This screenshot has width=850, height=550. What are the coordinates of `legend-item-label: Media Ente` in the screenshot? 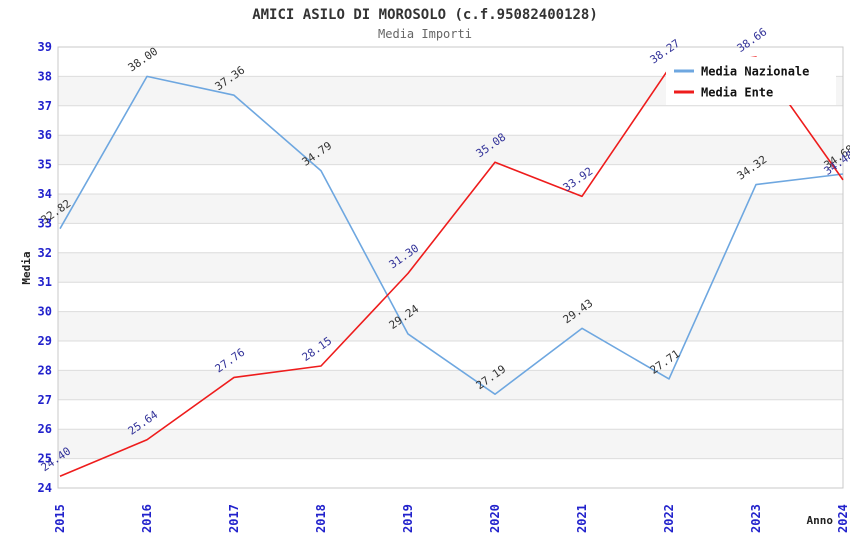 It's located at (737, 93).